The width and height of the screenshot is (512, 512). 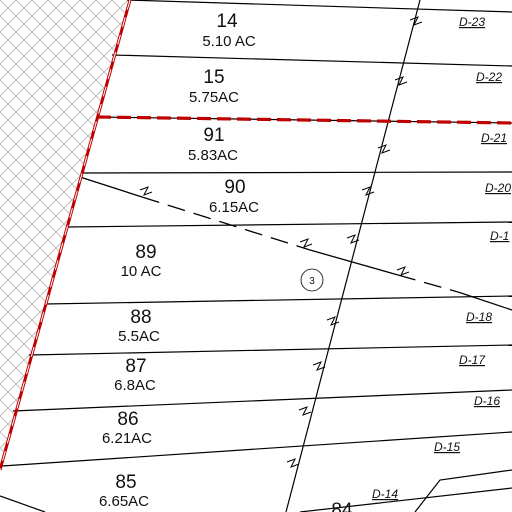 I want to click on lot-number-87: 87, so click(x=135, y=366).